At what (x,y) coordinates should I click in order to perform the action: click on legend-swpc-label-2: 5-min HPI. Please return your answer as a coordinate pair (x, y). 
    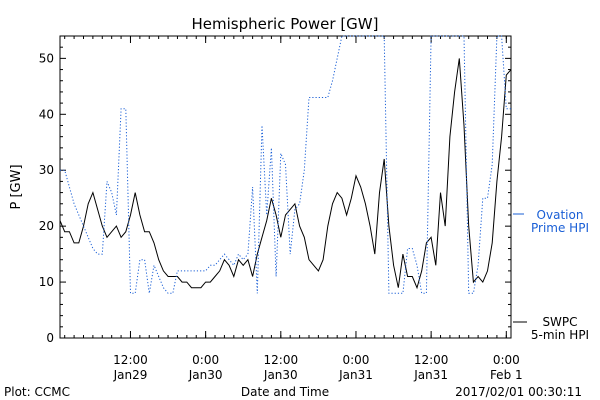
    Looking at the image, I should click on (560, 335).